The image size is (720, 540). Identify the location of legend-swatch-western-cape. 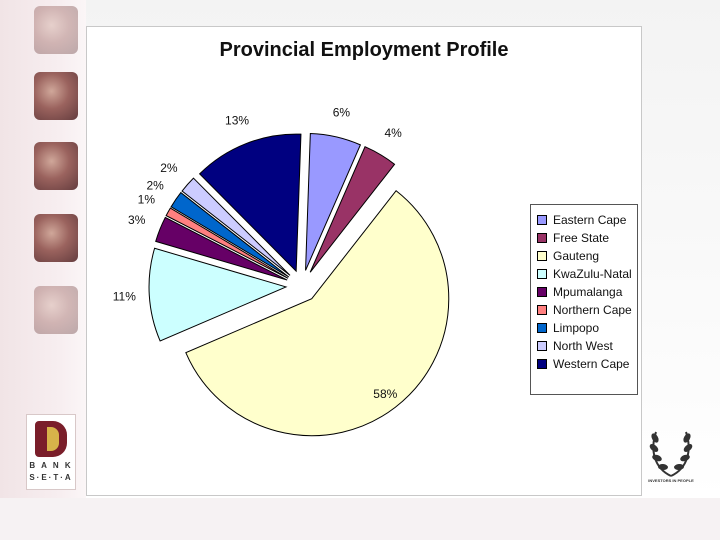
(542, 364).